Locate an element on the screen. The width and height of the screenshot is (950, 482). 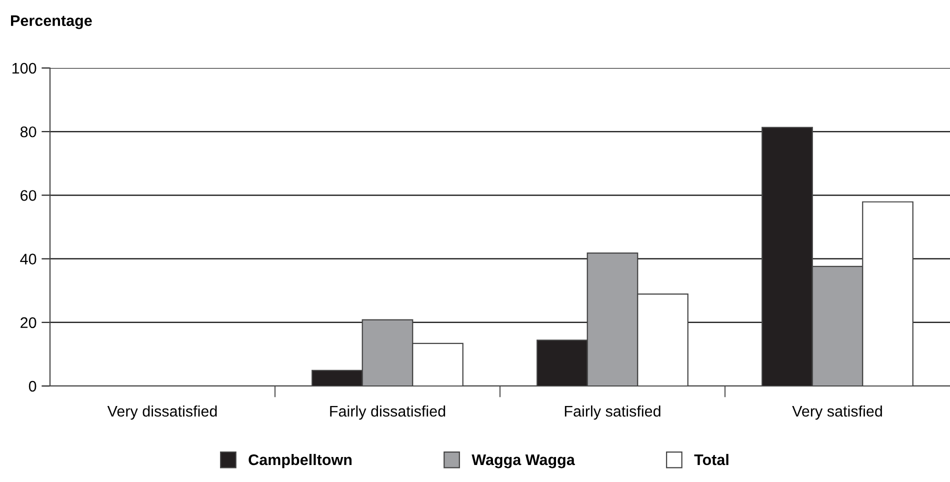
x-tick-label: Fairly satisfied is located at coordinates (612, 412).